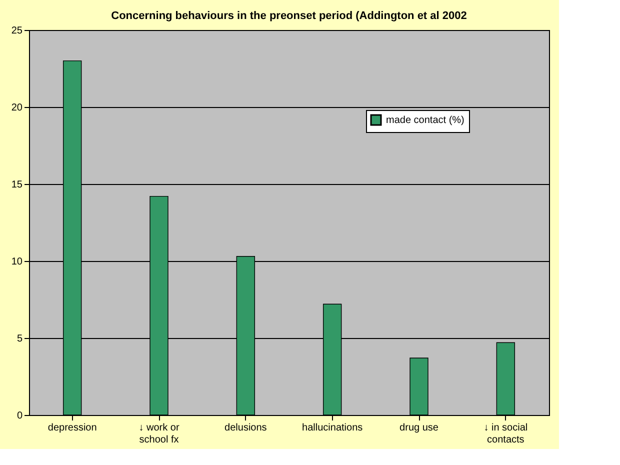 The width and height of the screenshot is (620, 465). Describe the element at coordinates (159, 434) in the screenshot. I see `x-tick-label: ↓ work or school fx` at that location.